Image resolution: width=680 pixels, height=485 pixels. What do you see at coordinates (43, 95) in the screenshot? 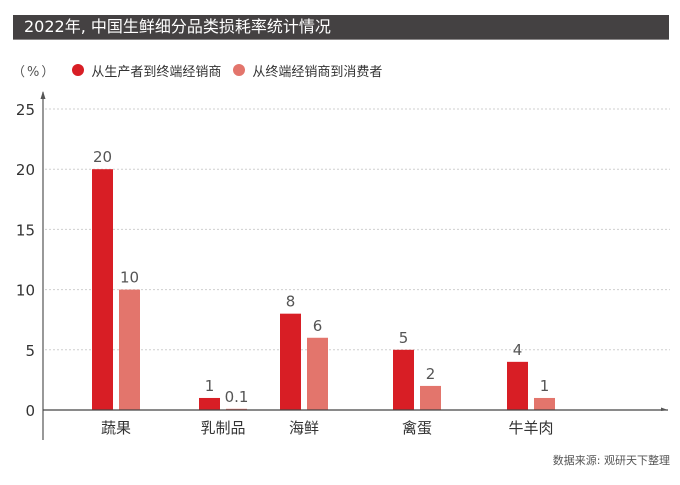
I see `y-axis-arrow-icon` at bounding box center [43, 95].